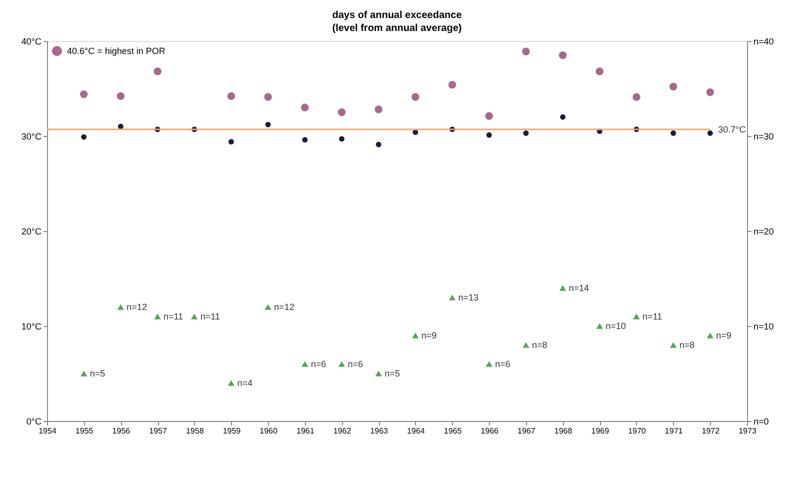 This screenshot has width=811, height=484. Describe the element at coordinates (563, 431) in the screenshot. I see `x-tick-label: 1968` at that location.